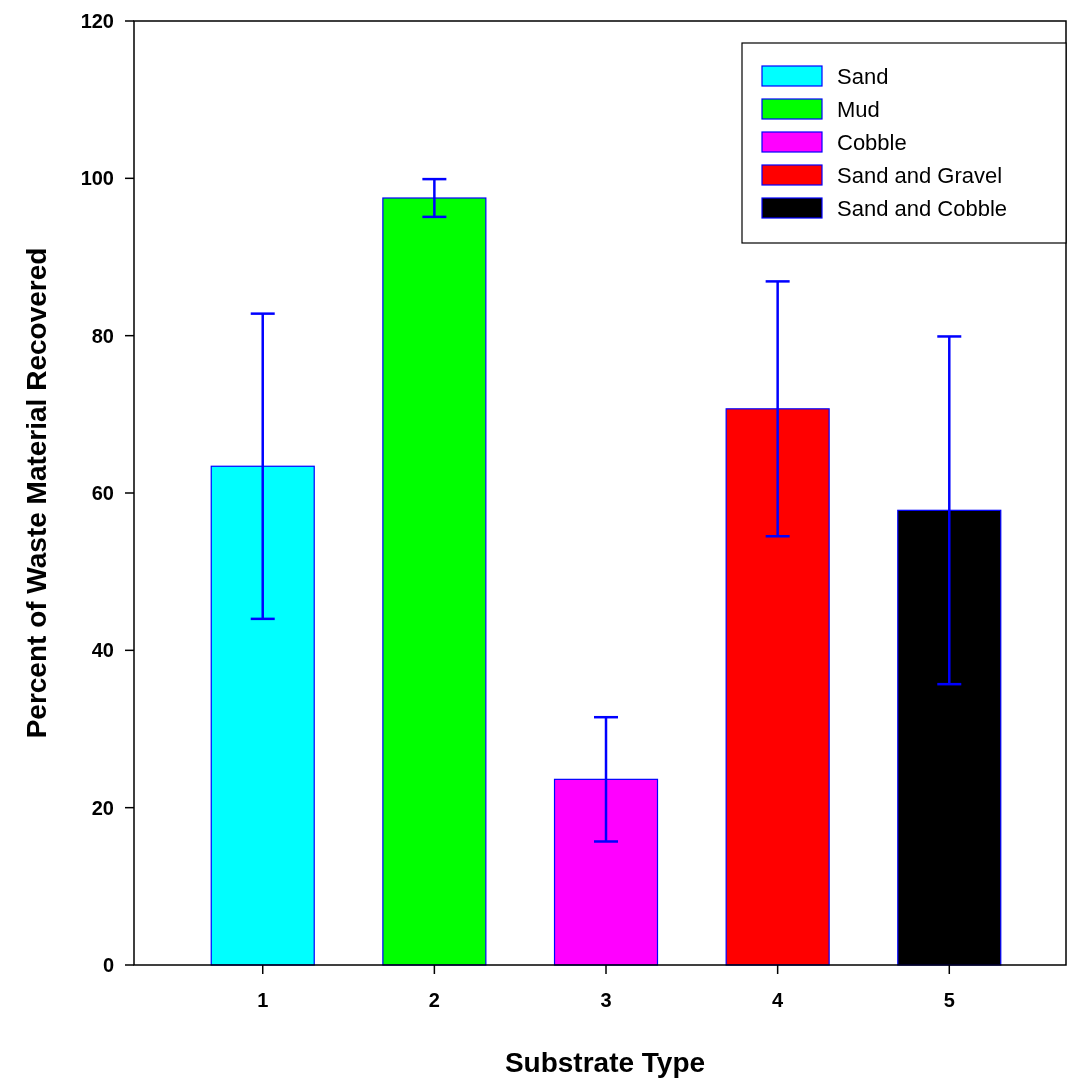  I want to click on legend-label: Sand and Gravel, so click(920, 175).